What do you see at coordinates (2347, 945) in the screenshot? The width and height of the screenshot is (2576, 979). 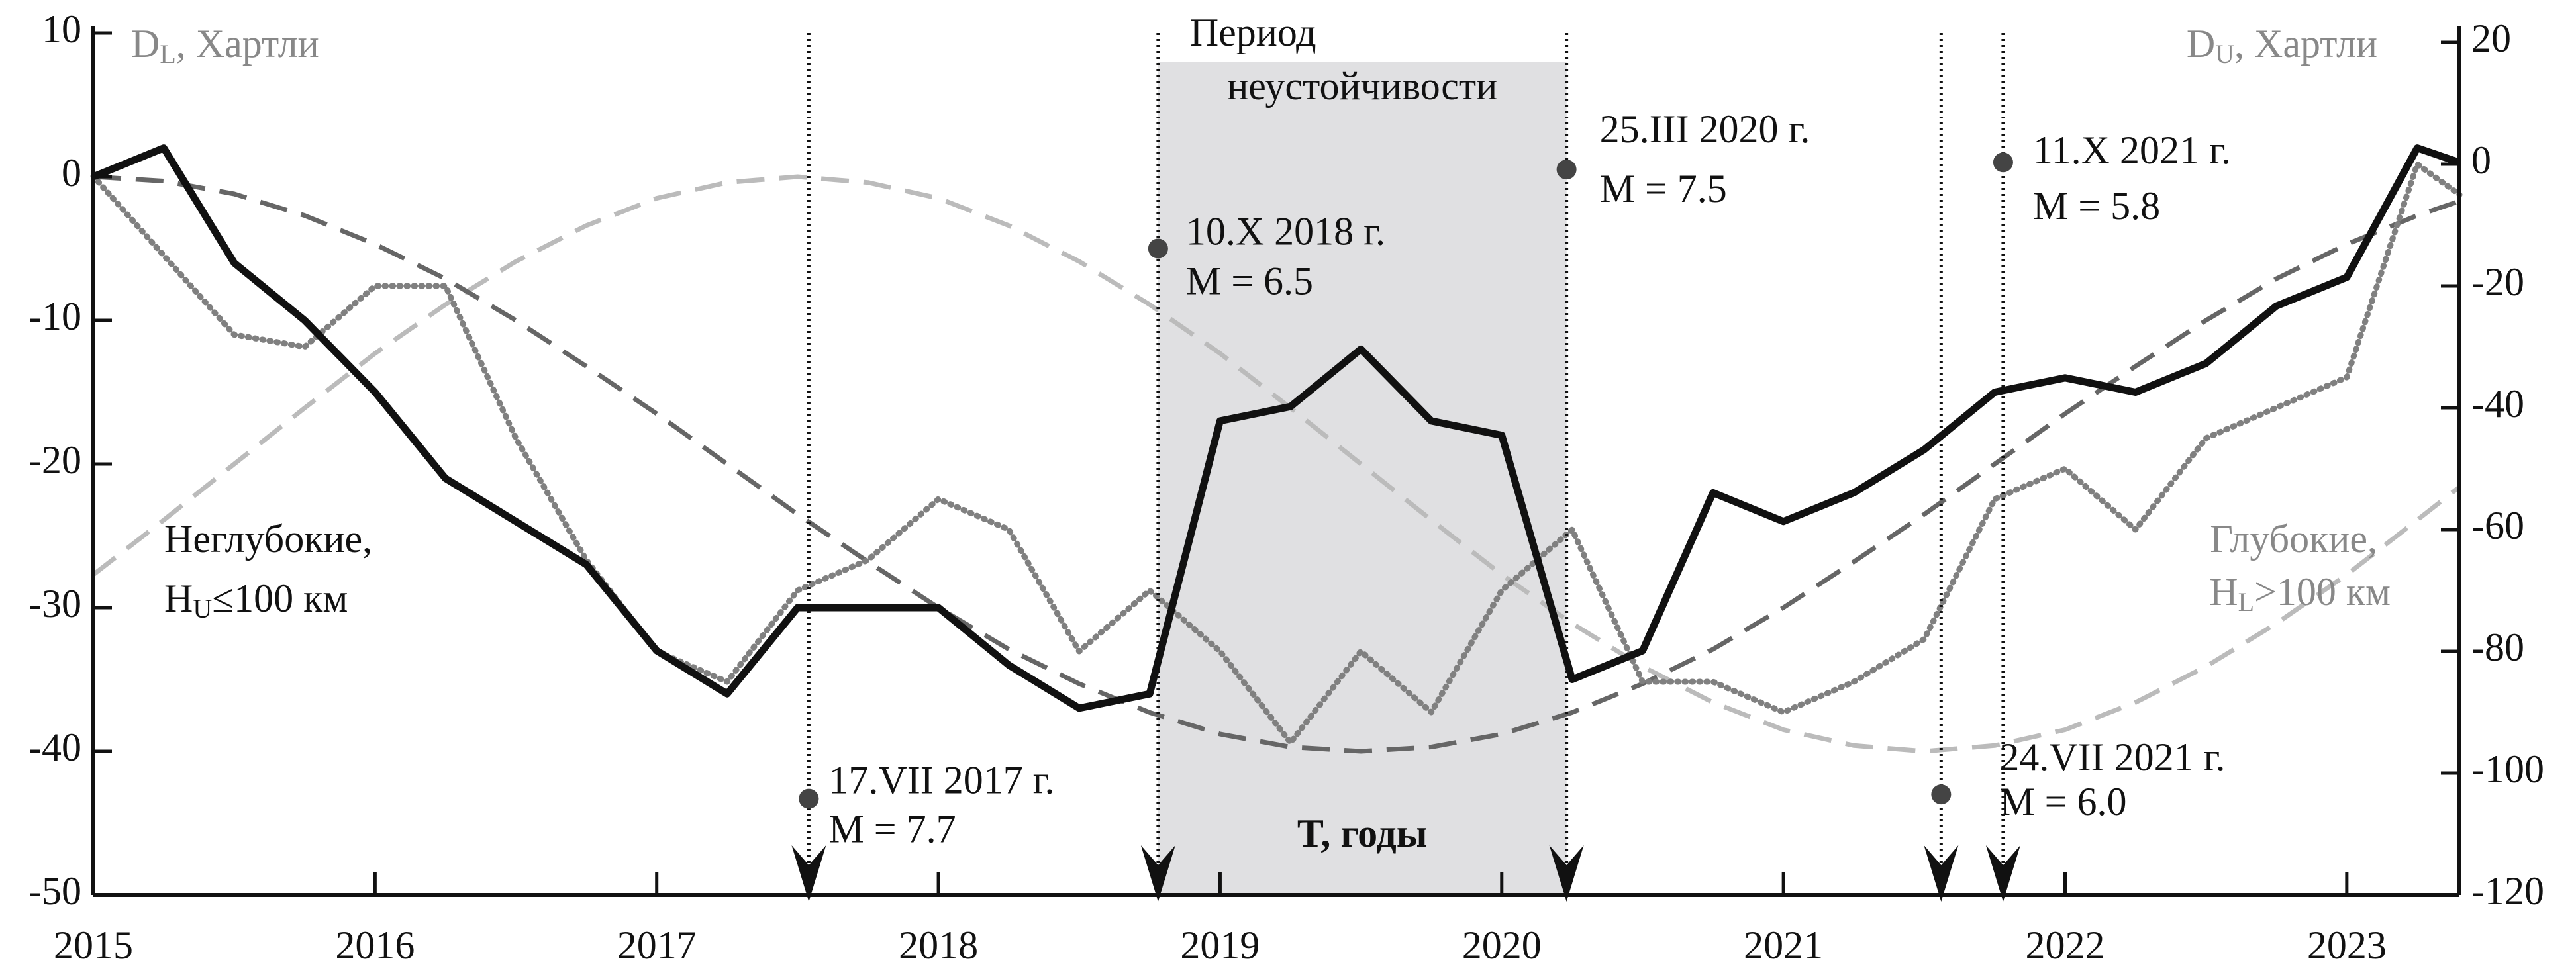 I see `x-tick-label: 2023` at bounding box center [2347, 945].